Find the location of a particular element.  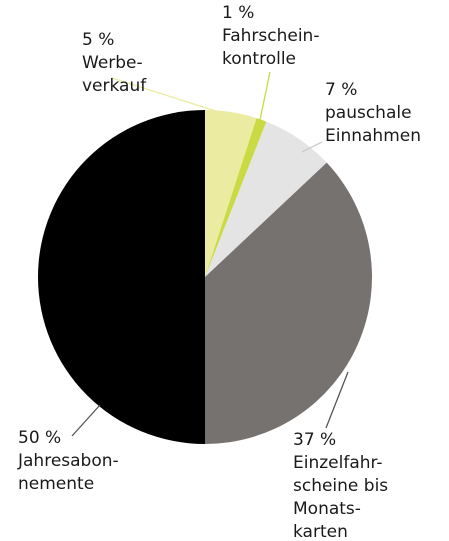

category-label: nemente is located at coordinates (56, 484).